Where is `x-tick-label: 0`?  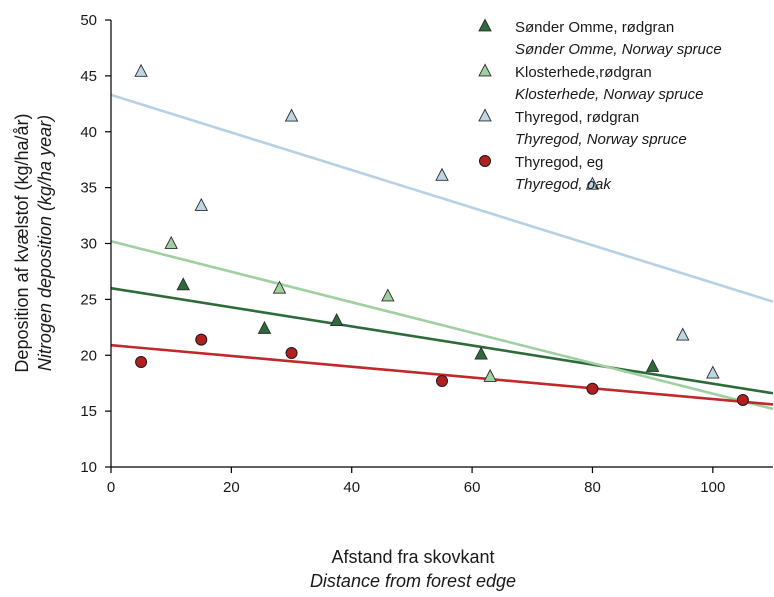 x-tick-label: 0 is located at coordinates (111, 487).